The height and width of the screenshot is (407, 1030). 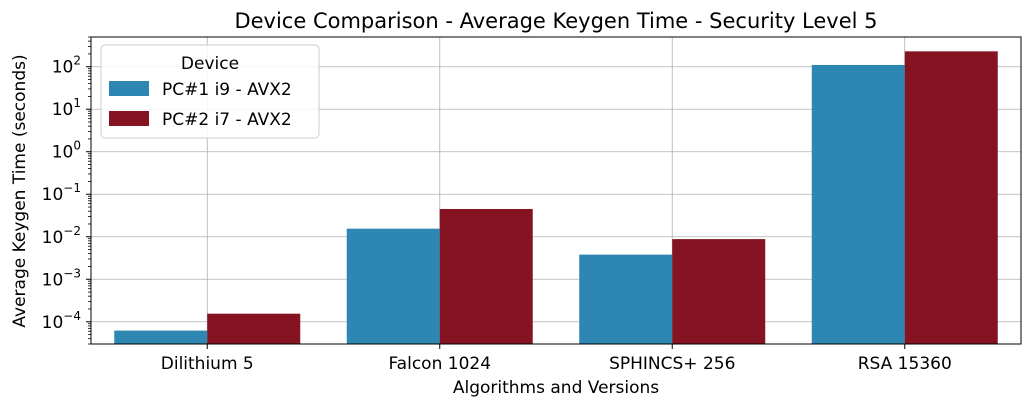 What do you see at coordinates (66, 151) in the screenshot?
I see `y-tick-label: 10⁰` at bounding box center [66, 151].